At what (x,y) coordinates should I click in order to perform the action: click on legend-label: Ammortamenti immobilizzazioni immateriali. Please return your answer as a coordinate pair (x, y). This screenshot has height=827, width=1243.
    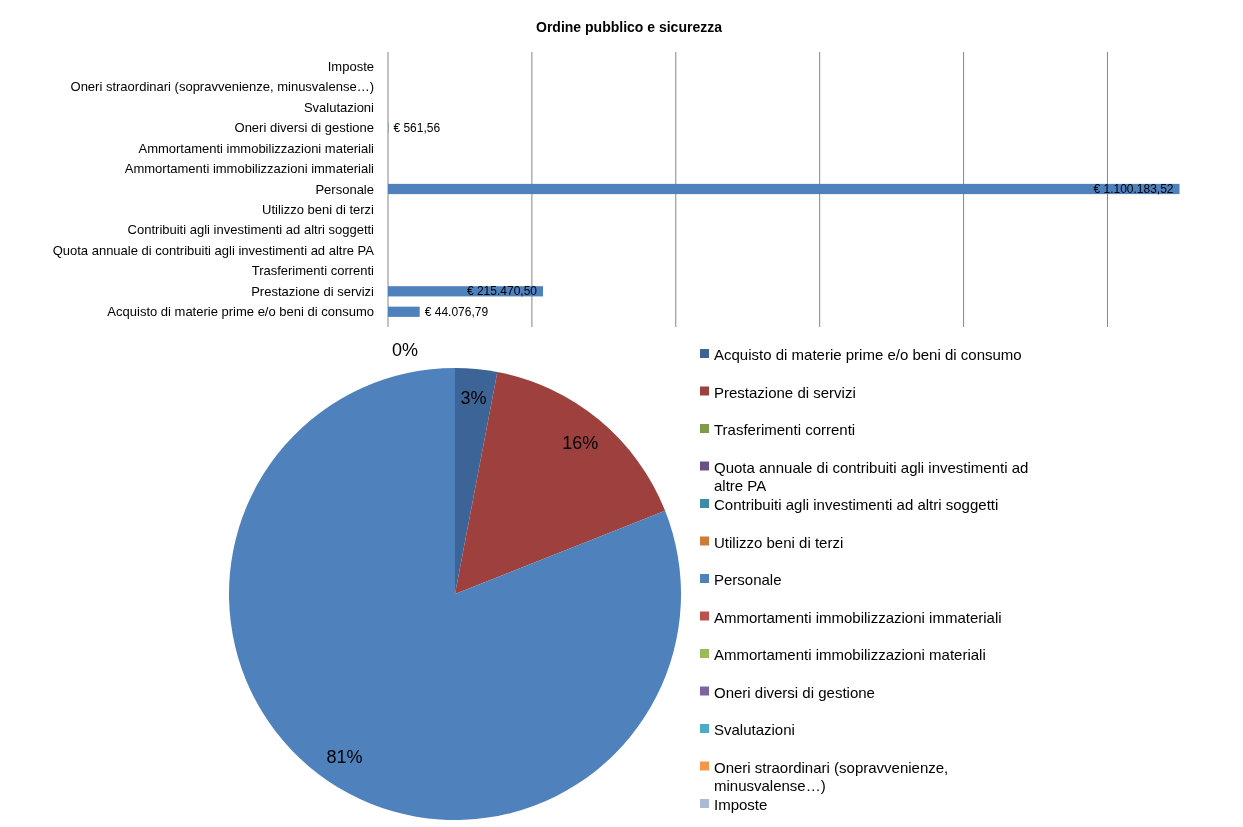
    Looking at the image, I should click on (858, 616).